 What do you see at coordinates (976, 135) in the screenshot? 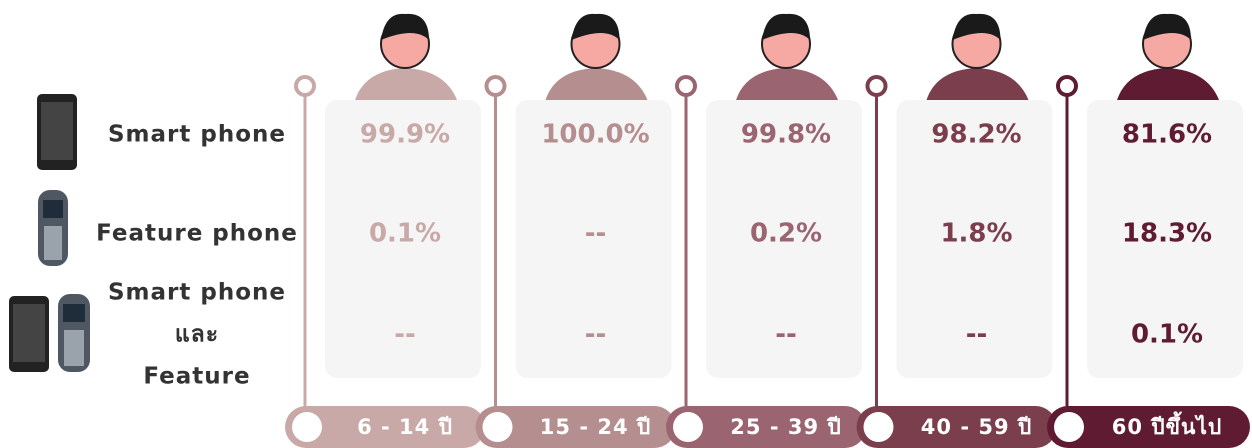
I see `cell-value: 98.2%` at bounding box center [976, 135].